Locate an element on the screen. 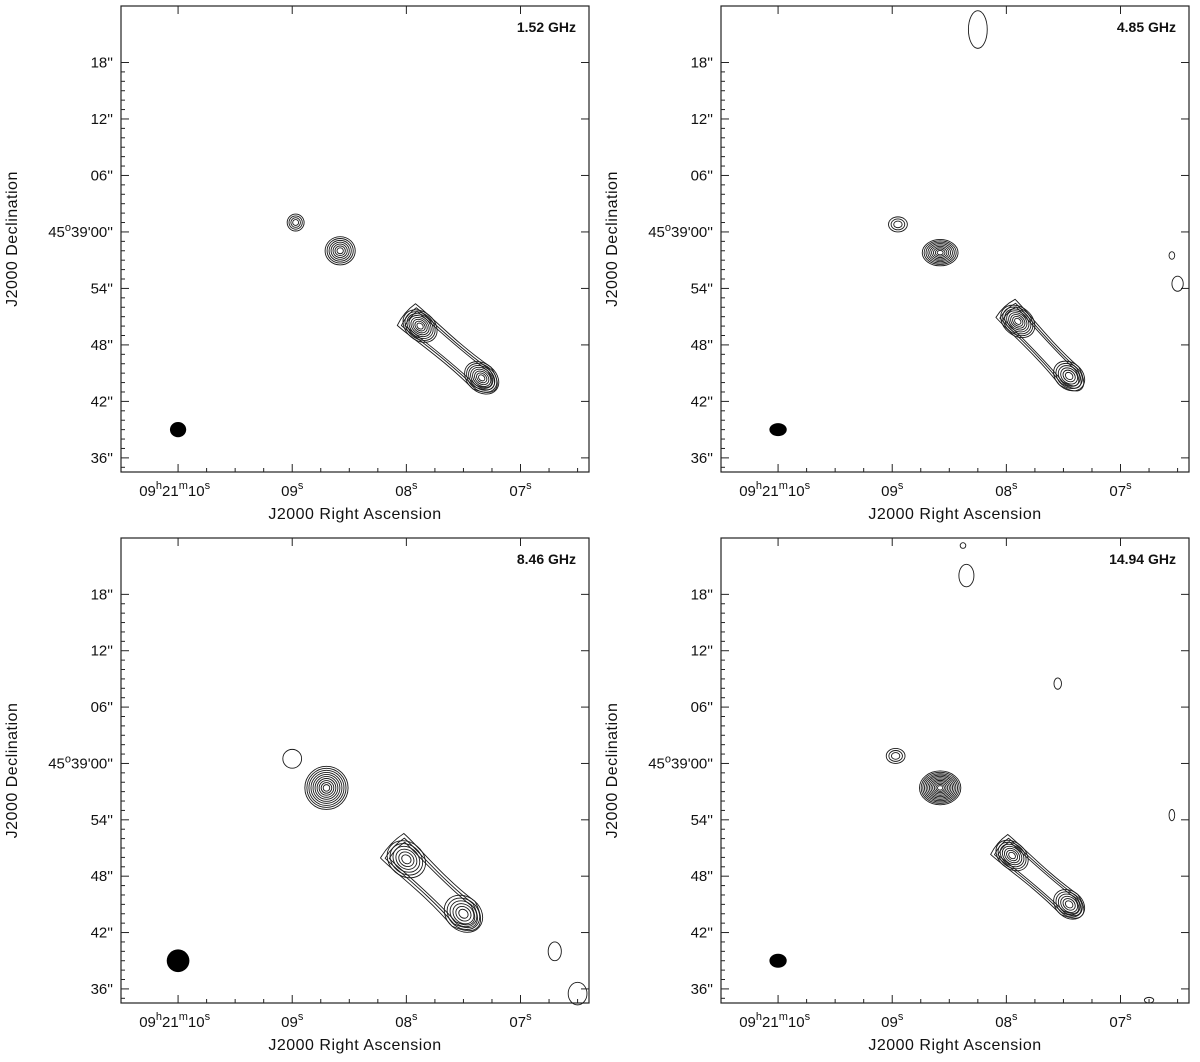  ra-label-part: 07 is located at coordinates (1117, 491).